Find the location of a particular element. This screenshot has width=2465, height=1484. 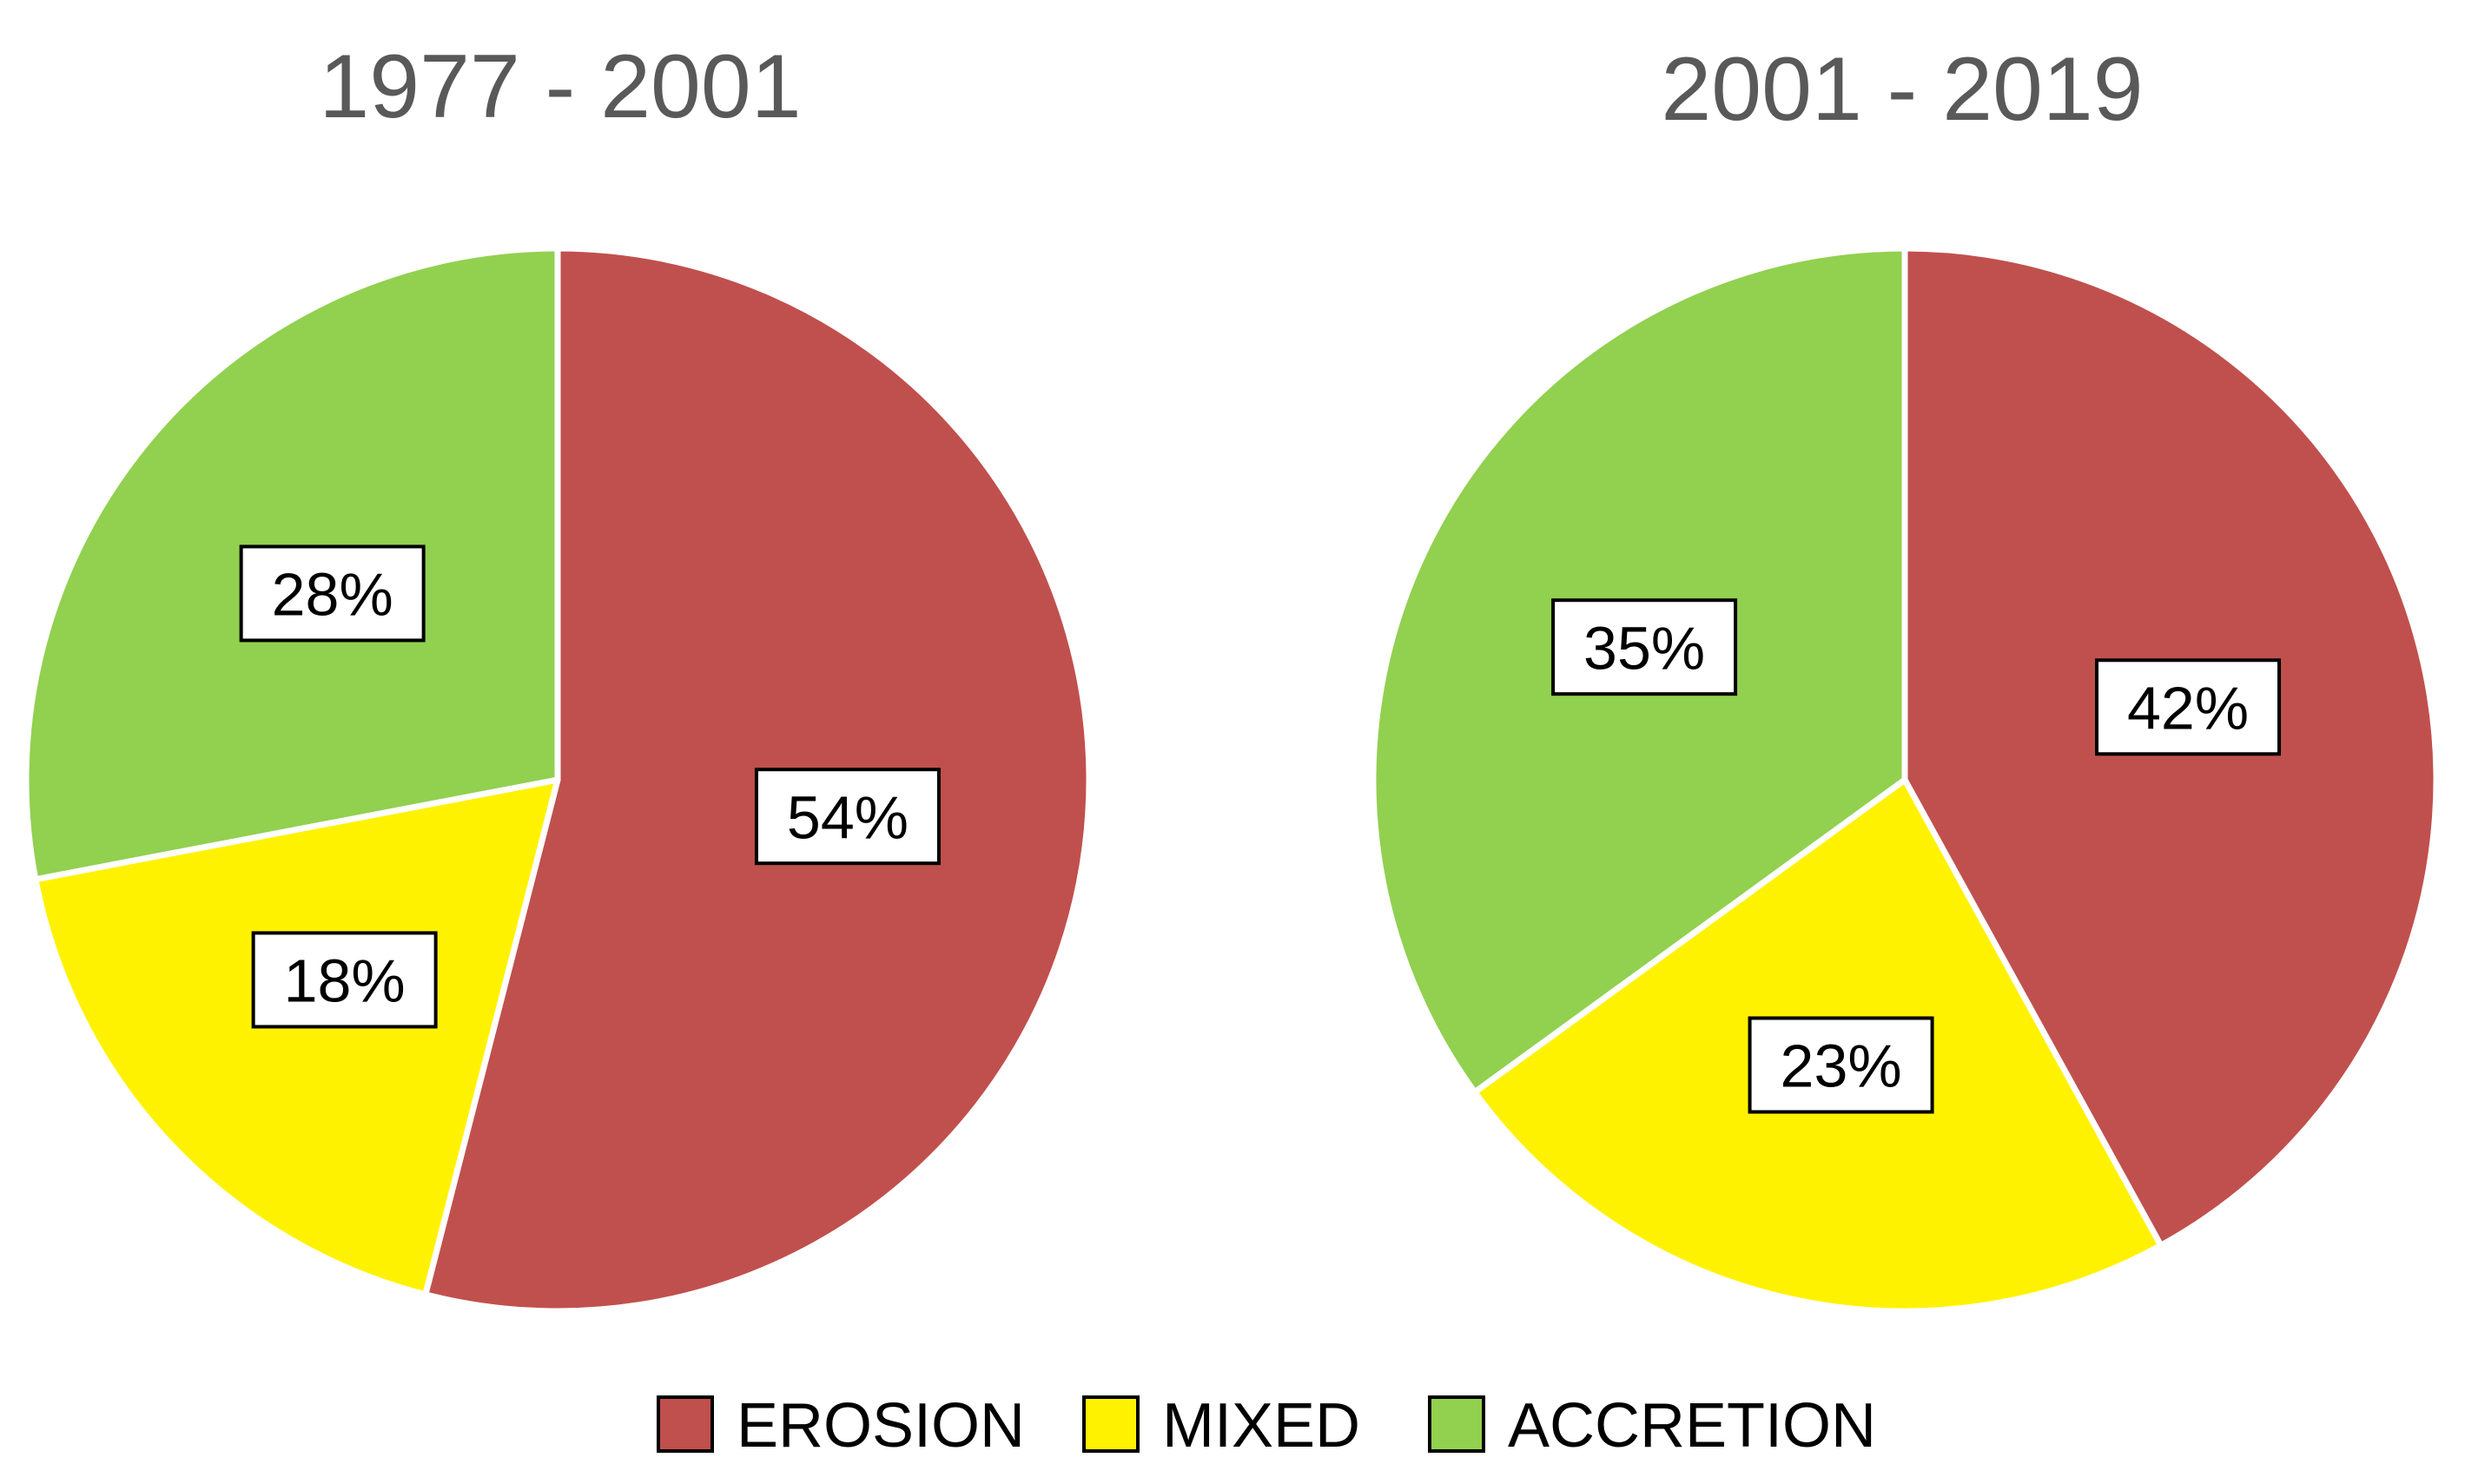

legend-item-accretion: ACCRETION is located at coordinates (1652, 1426).